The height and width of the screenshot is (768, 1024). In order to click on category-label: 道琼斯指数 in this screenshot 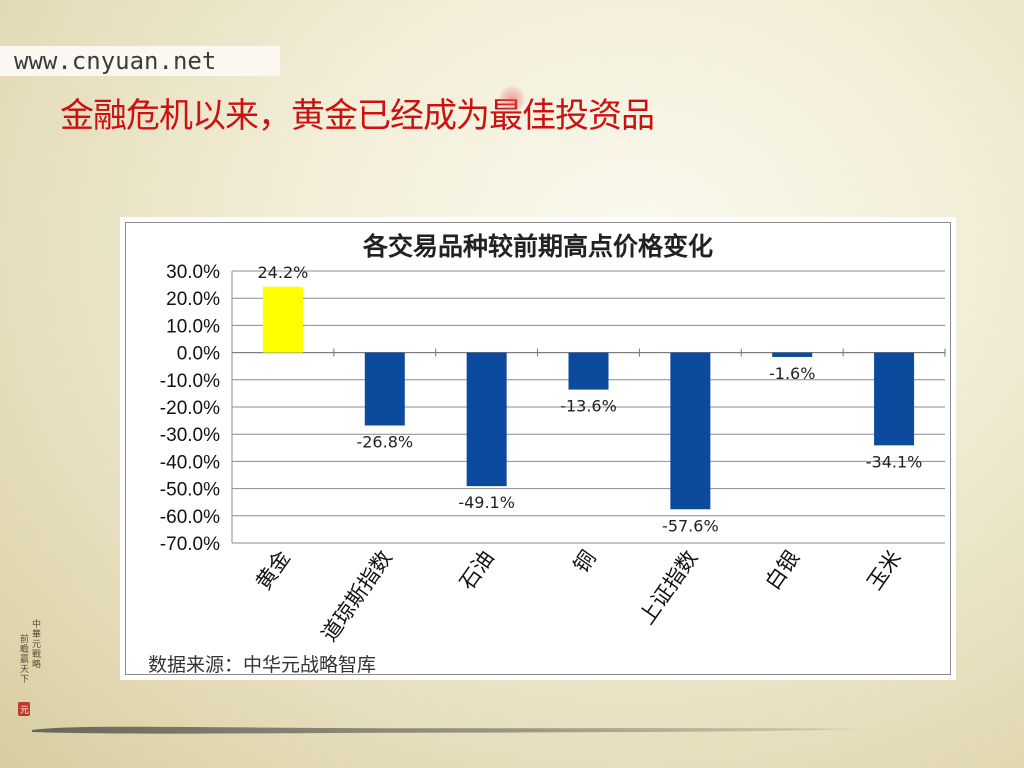, I will do `click(357, 596)`.